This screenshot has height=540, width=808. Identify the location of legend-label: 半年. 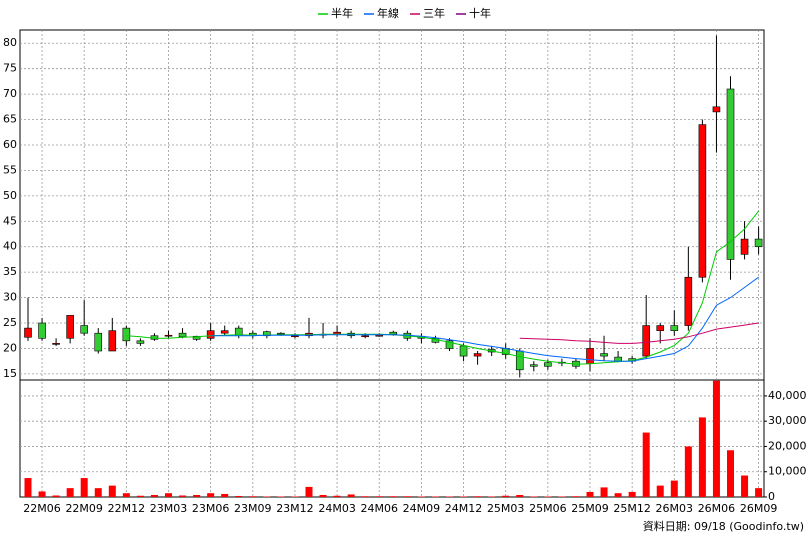
(342, 13).